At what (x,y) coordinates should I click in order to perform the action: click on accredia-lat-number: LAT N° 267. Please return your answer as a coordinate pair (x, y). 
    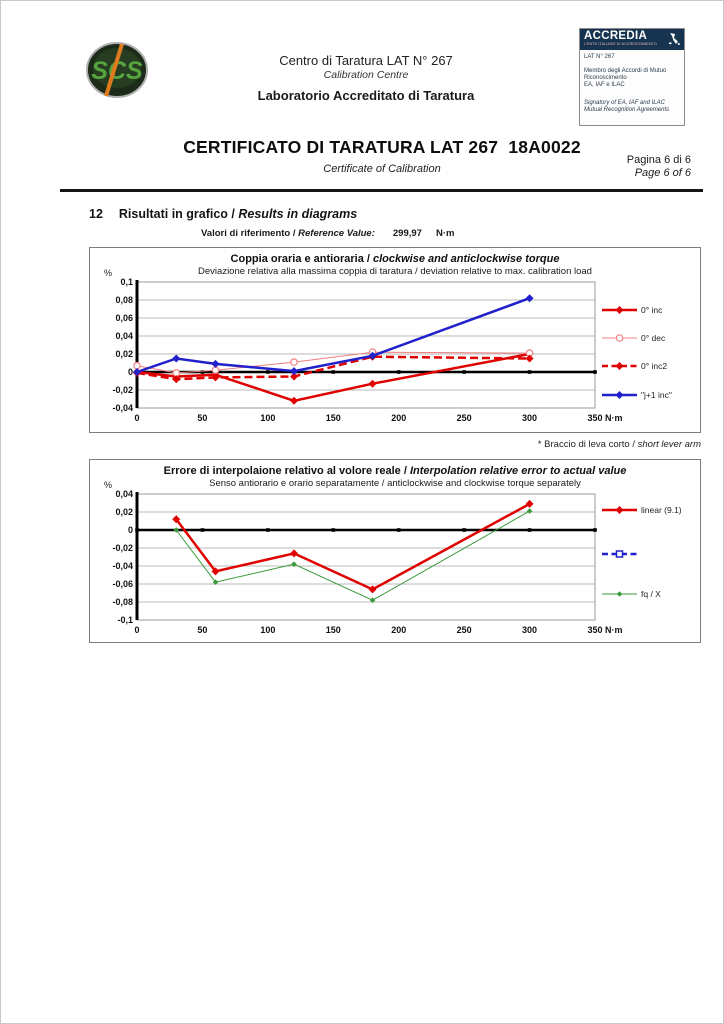
    Looking at the image, I should click on (599, 57).